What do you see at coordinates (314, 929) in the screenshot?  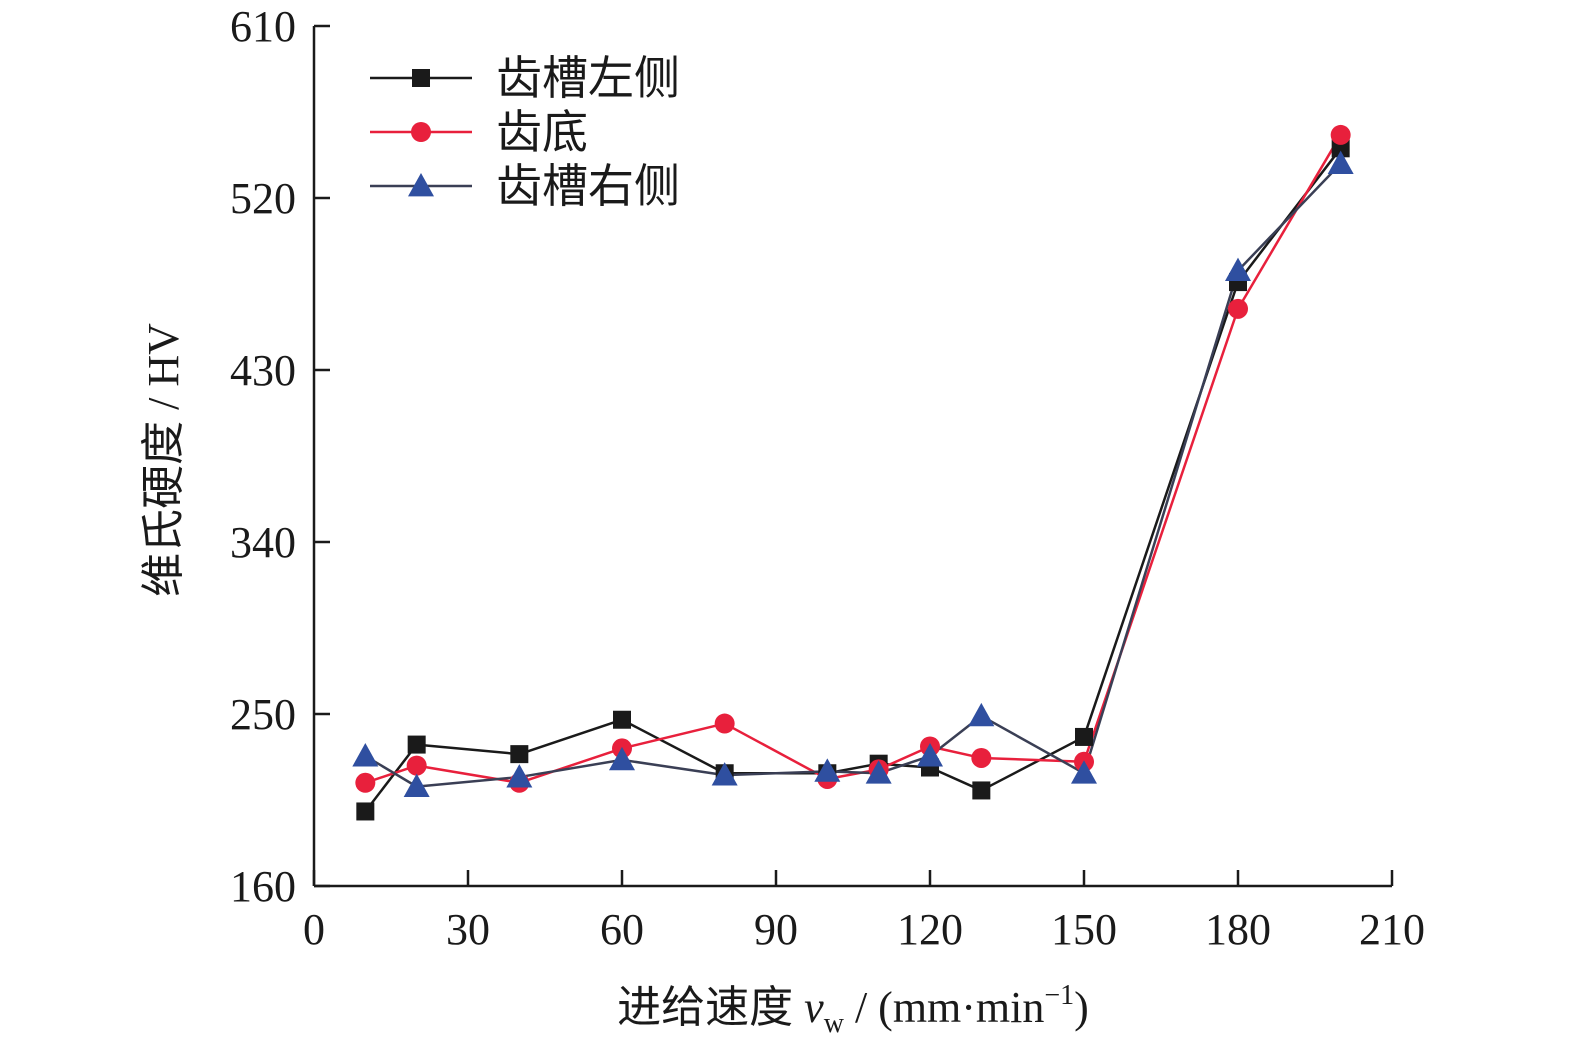 I see `x-tick-label-0: 0` at bounding box center [314, 929].